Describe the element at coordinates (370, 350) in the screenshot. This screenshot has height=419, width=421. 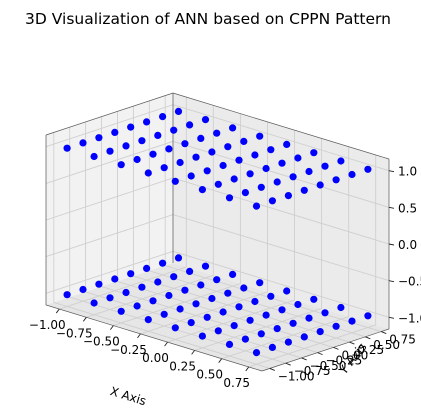
I see `y-tick-label-5: 0.25` at that location.